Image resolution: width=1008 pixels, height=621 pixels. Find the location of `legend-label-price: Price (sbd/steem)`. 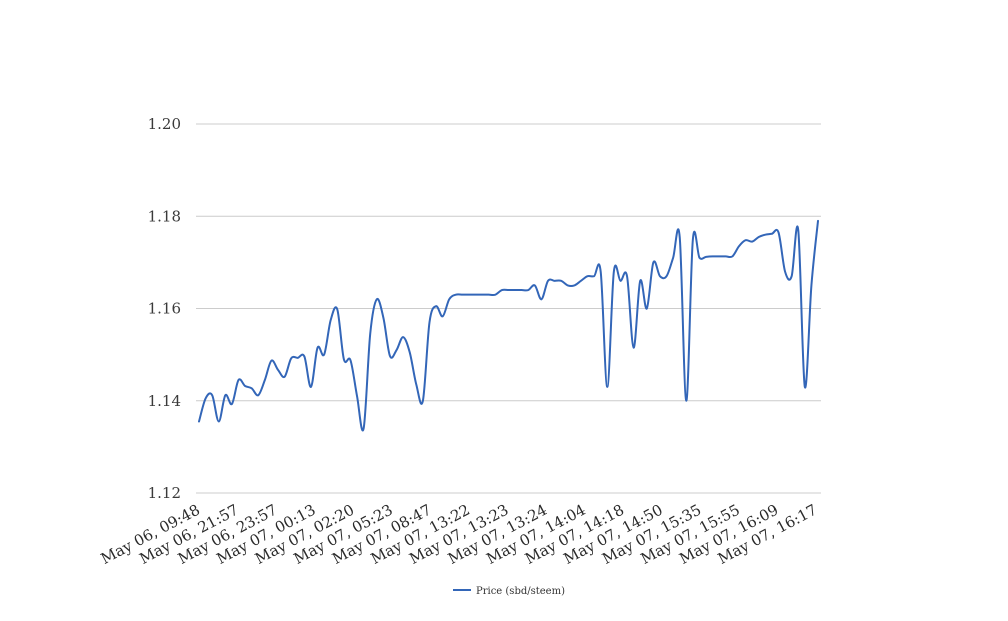

legend-label-price: Price (sbd/steem) is located at coordinates (520, 591).